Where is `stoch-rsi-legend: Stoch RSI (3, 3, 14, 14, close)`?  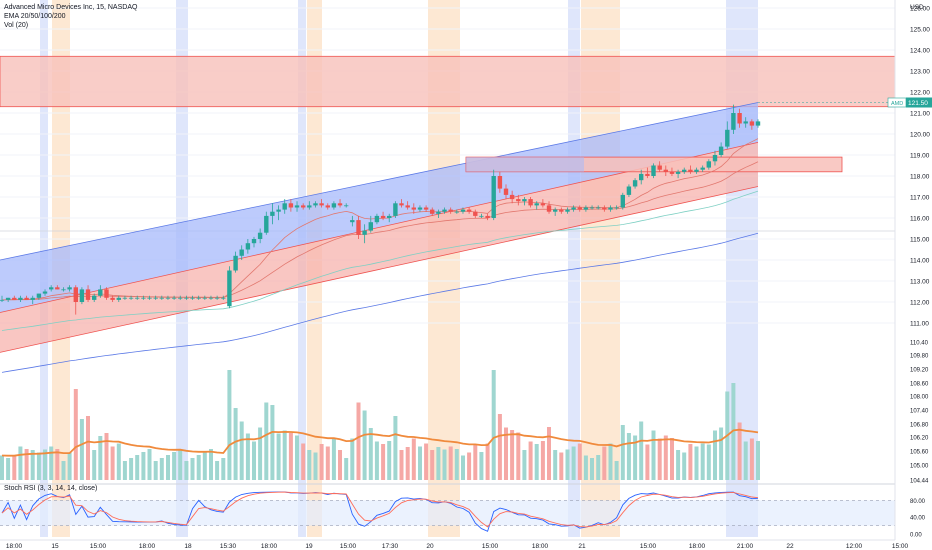 stoch-rsi-legend: Stoch RSI (3, 3, 14, 14, close) is located at coordinates (51, 488).